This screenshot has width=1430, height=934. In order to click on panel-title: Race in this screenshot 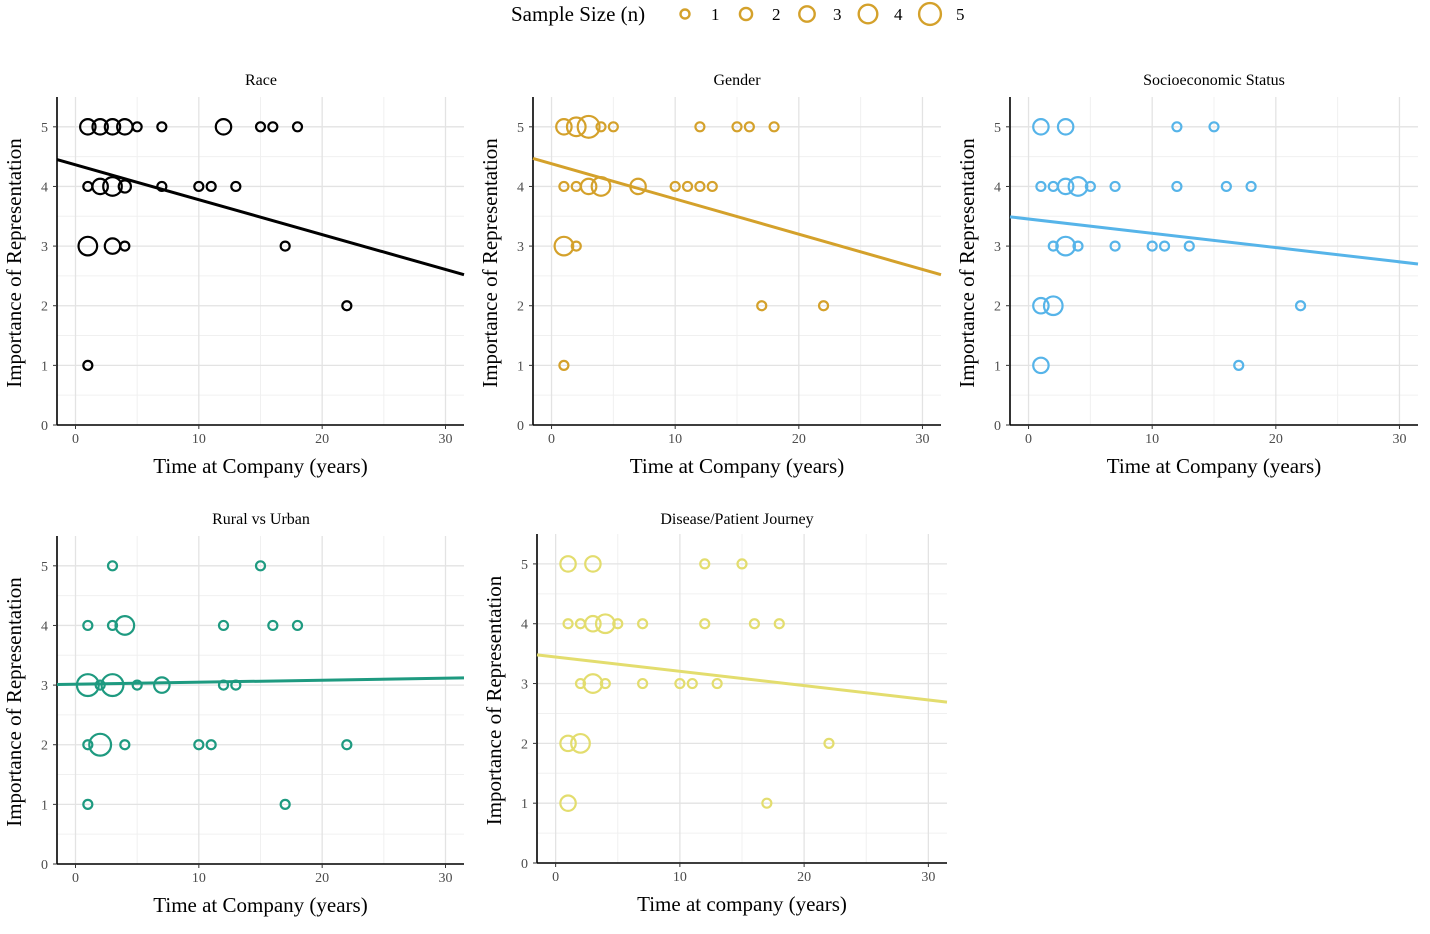, I will do `click(261, 80)`.